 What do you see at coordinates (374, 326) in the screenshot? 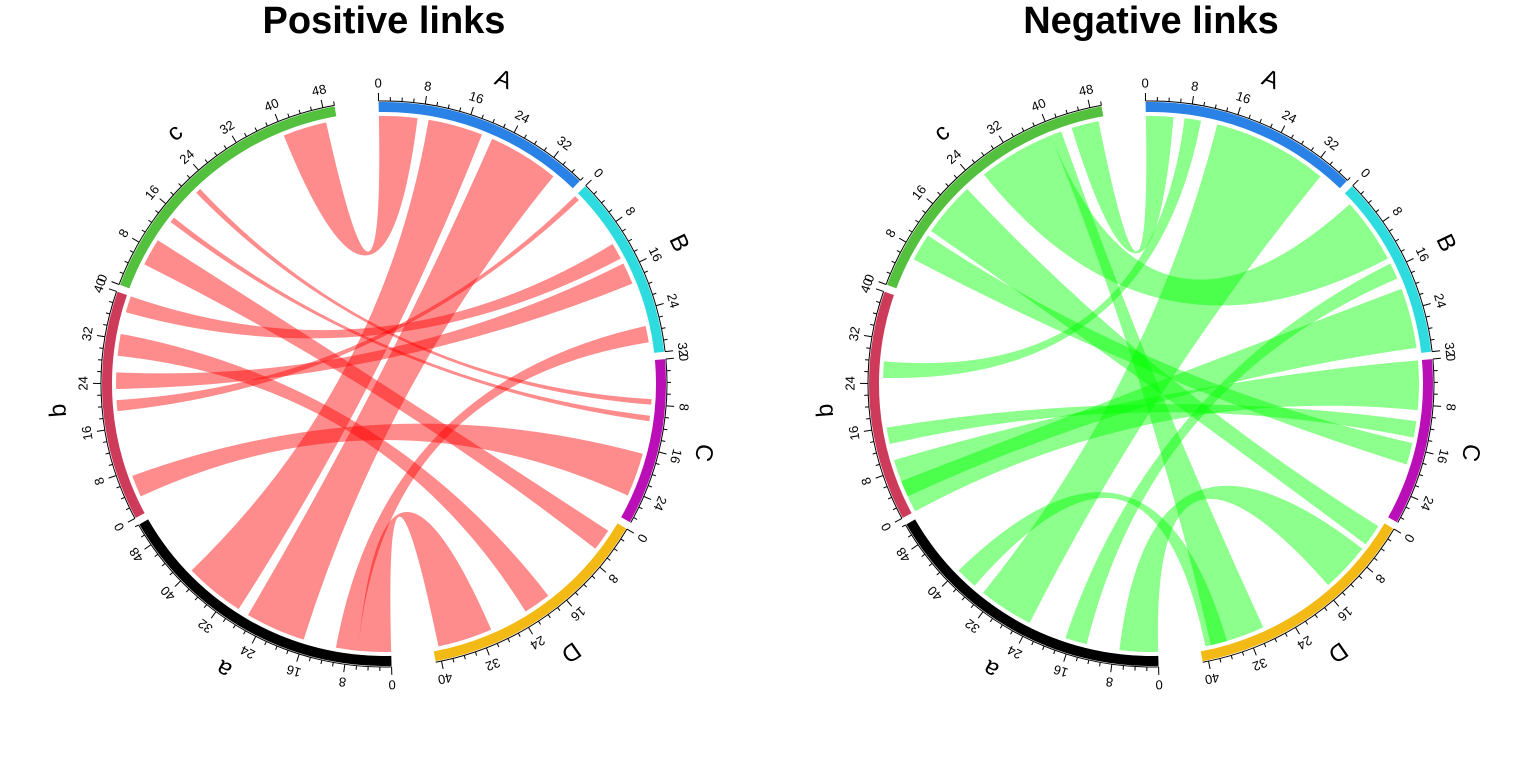
I see `link-B-b` at bounding box center [374, 326].